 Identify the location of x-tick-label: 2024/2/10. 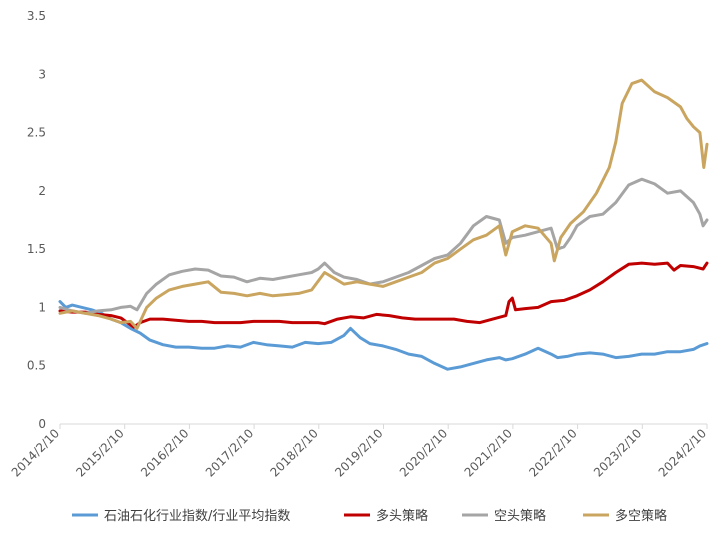
(682, 452).